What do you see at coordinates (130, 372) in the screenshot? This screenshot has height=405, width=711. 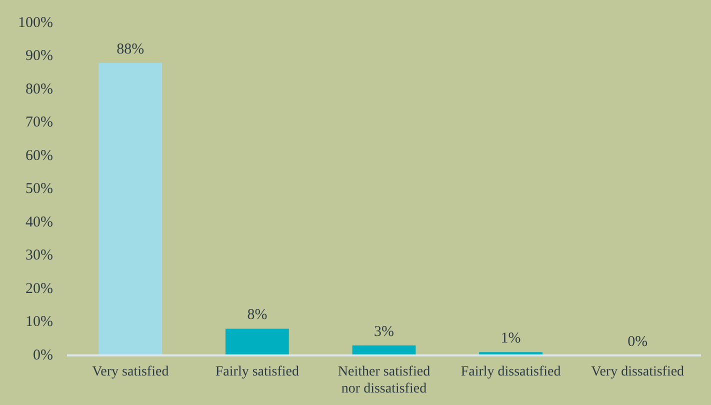 I see `x-tick-label: Very satisfied` at bounding box center [130, 372].